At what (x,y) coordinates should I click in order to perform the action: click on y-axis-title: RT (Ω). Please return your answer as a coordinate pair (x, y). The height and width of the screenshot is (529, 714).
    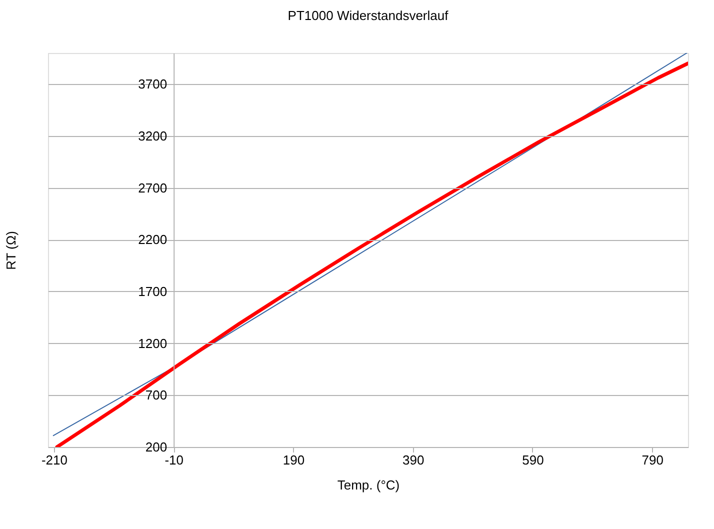
    Looking at the image, I should click on (11, 250).